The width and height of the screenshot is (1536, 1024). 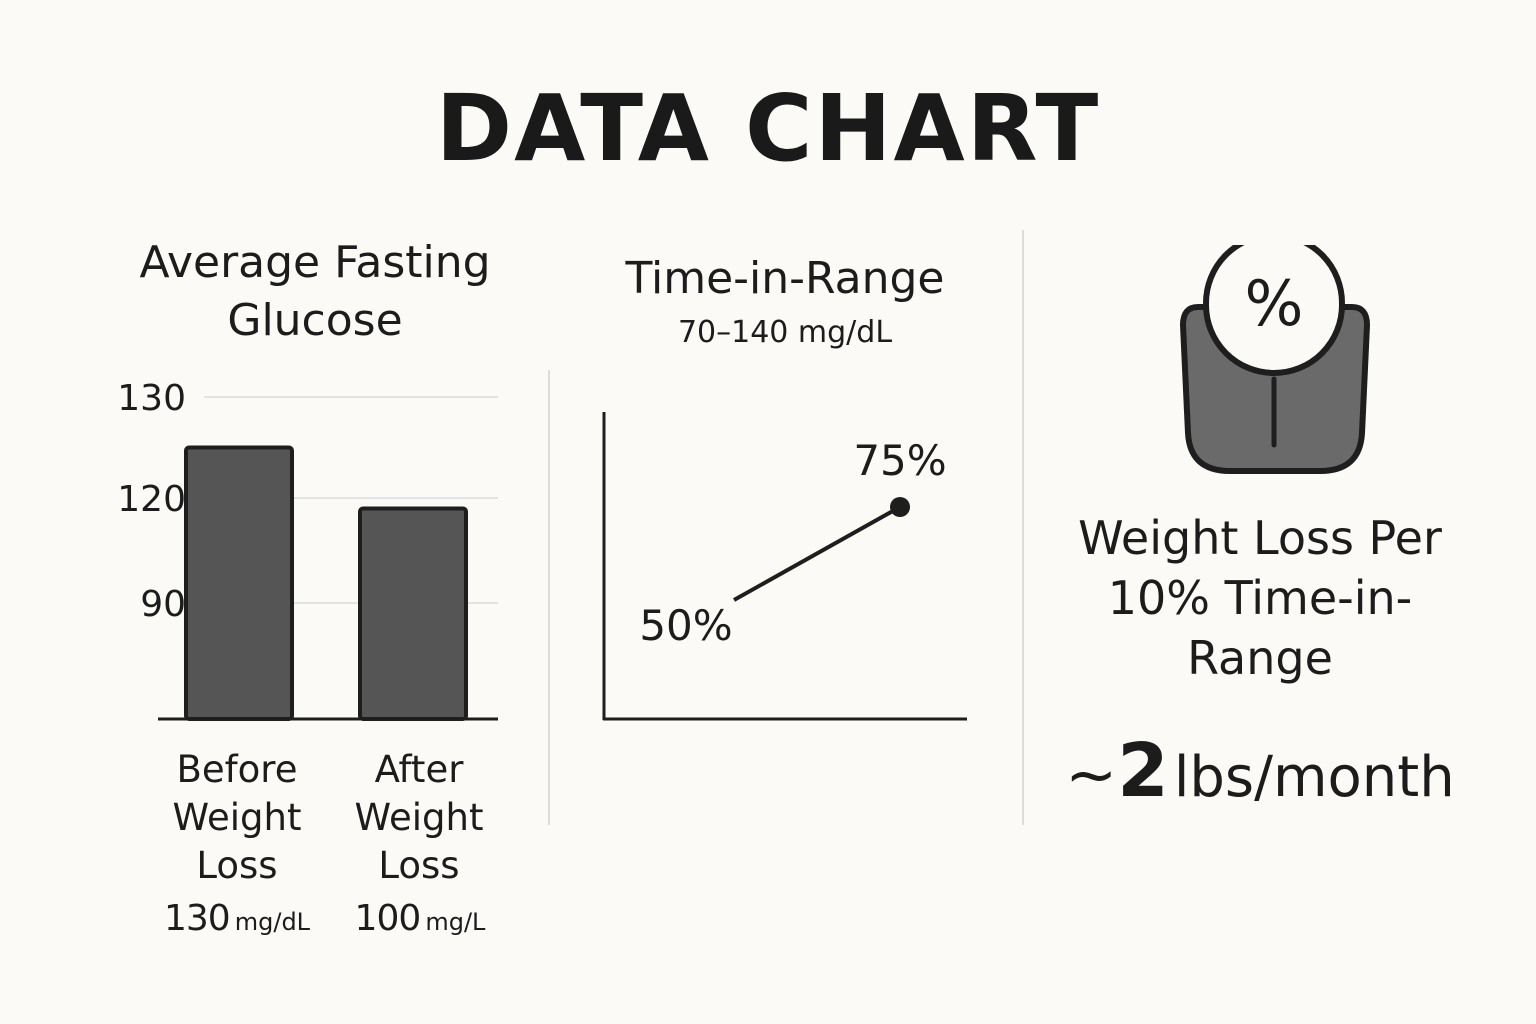 What do you see at coordinates (1023, 527) in the screenshot?
I see `divider-right` at bounding box center [1023, 527].